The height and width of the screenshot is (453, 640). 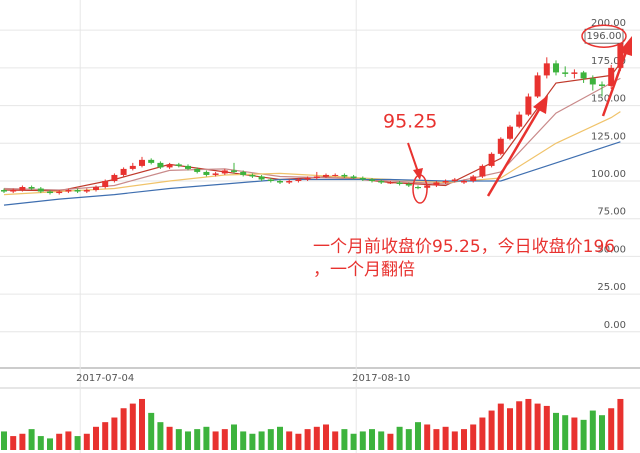 I want to click on last-price-label: 196.00, so click(x=604, y=36).